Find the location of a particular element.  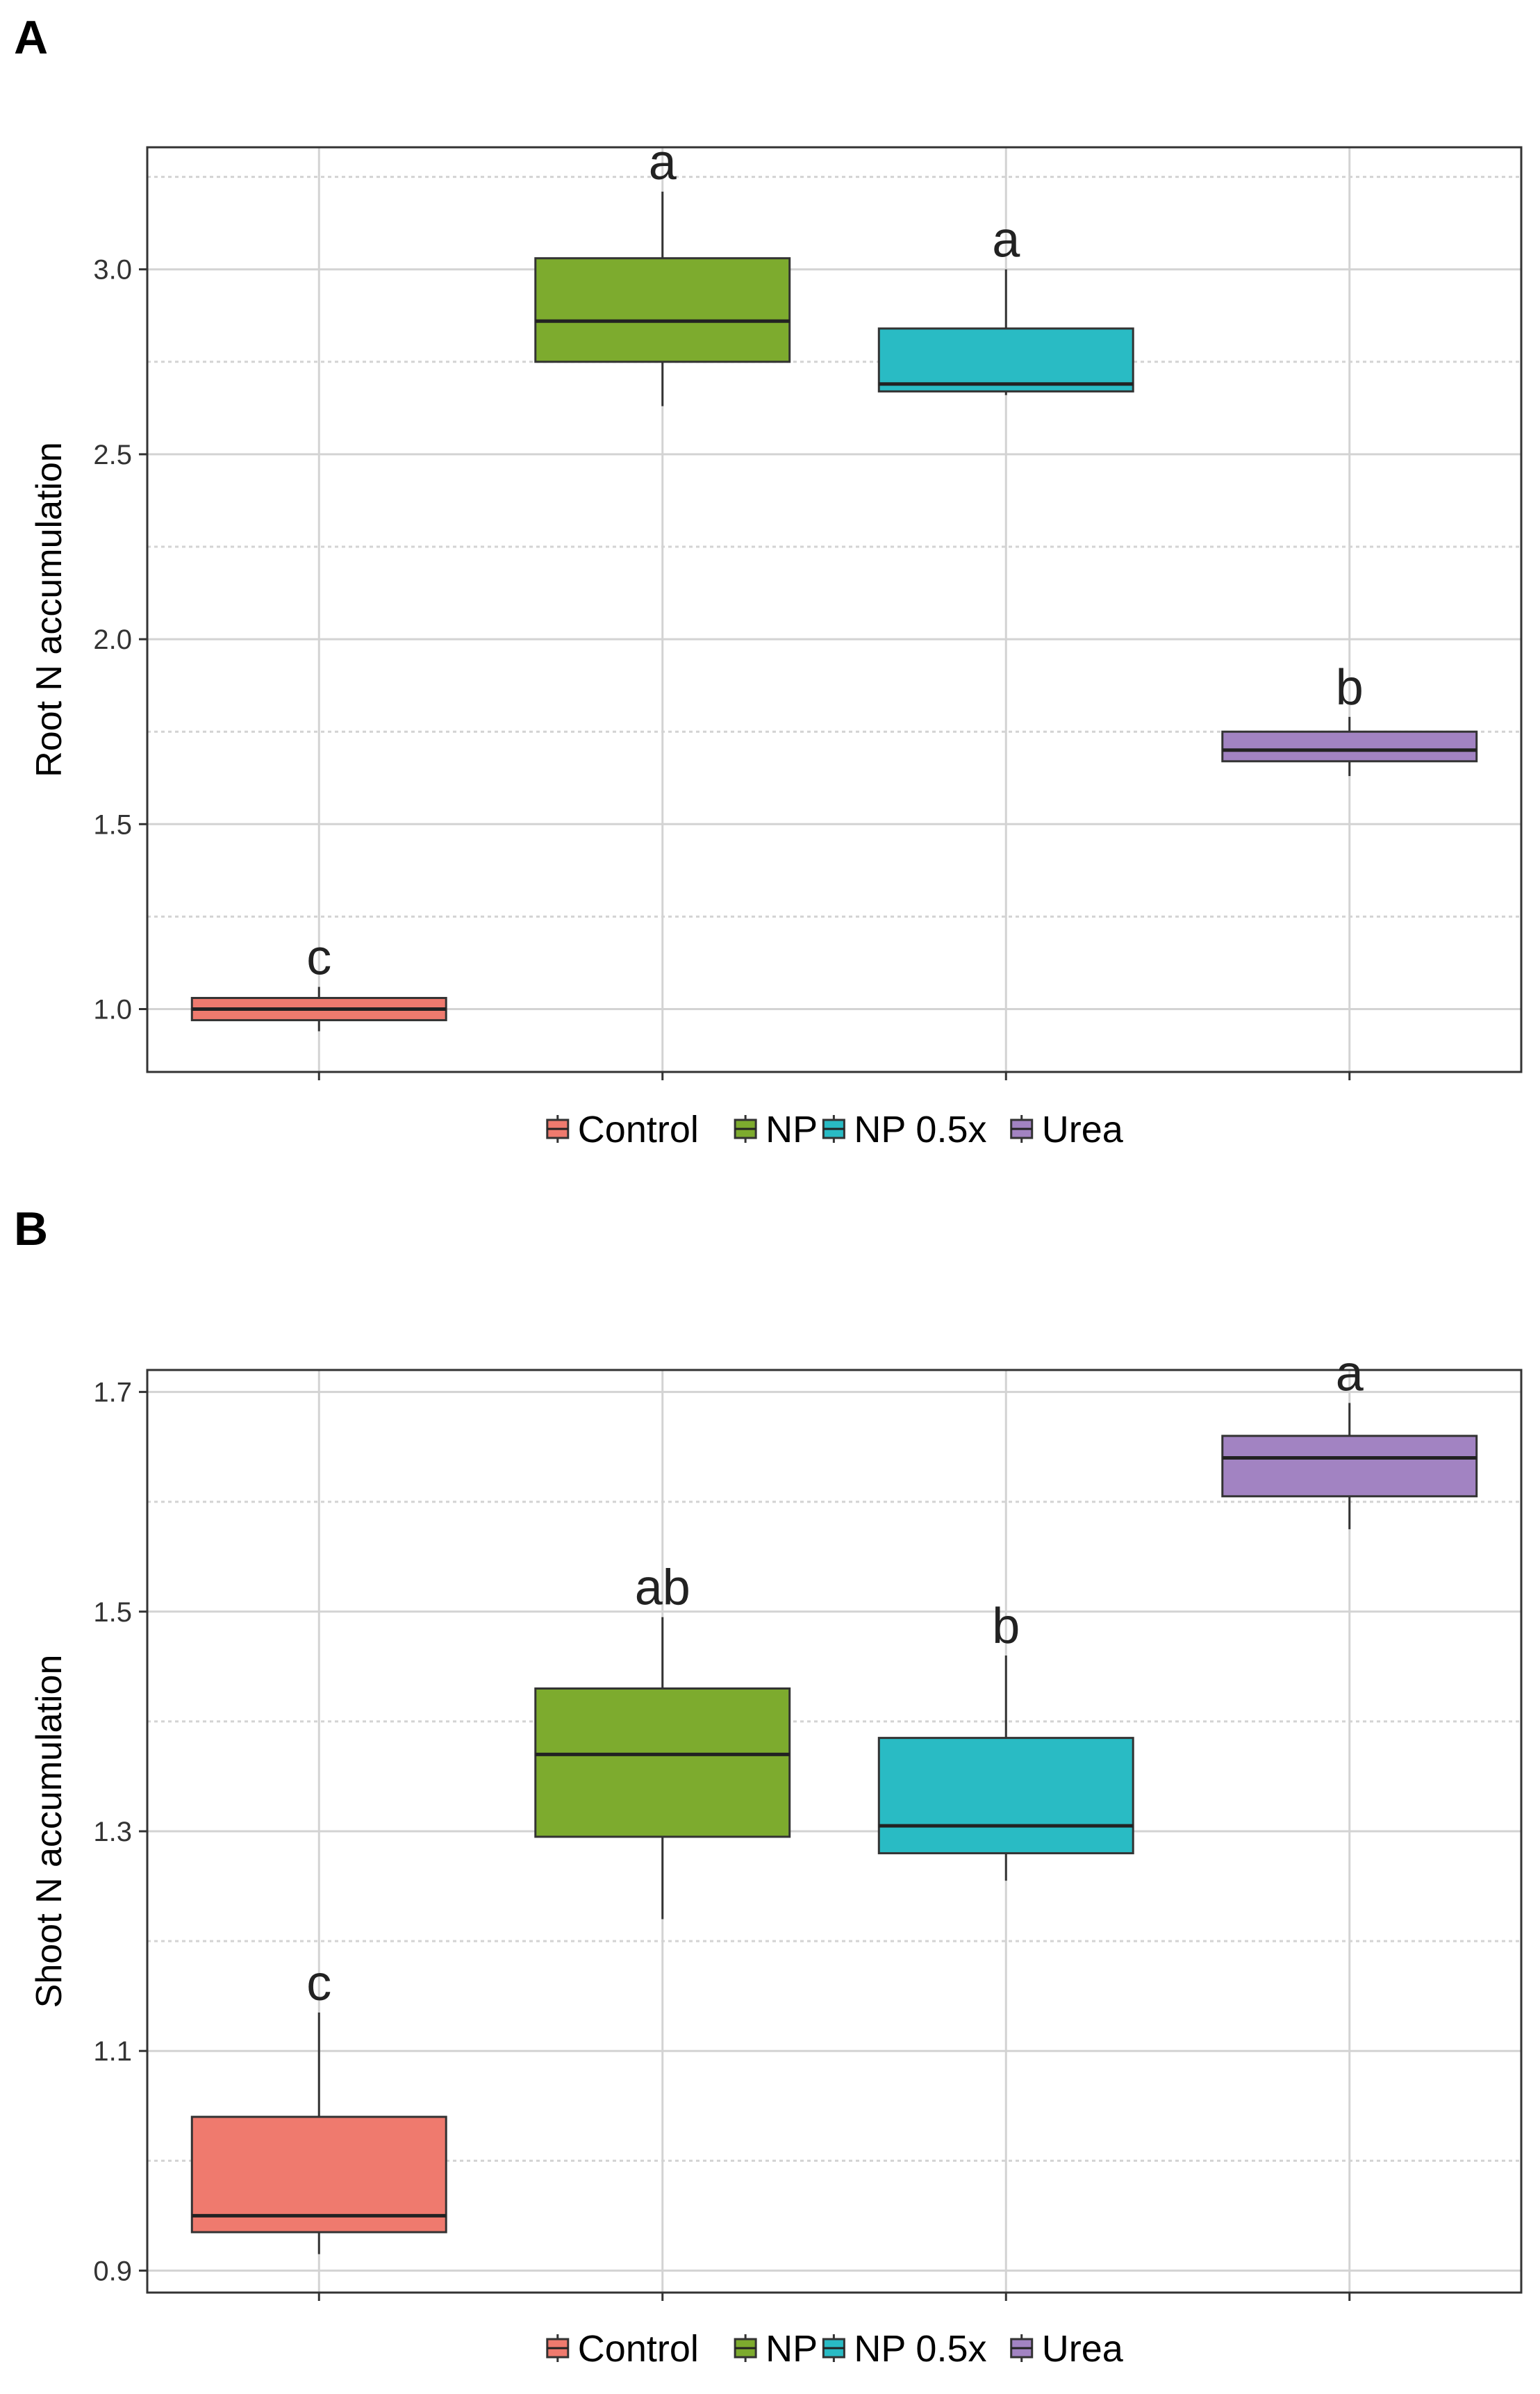

chart-b-box-np is located at coordinates (662, 1769).